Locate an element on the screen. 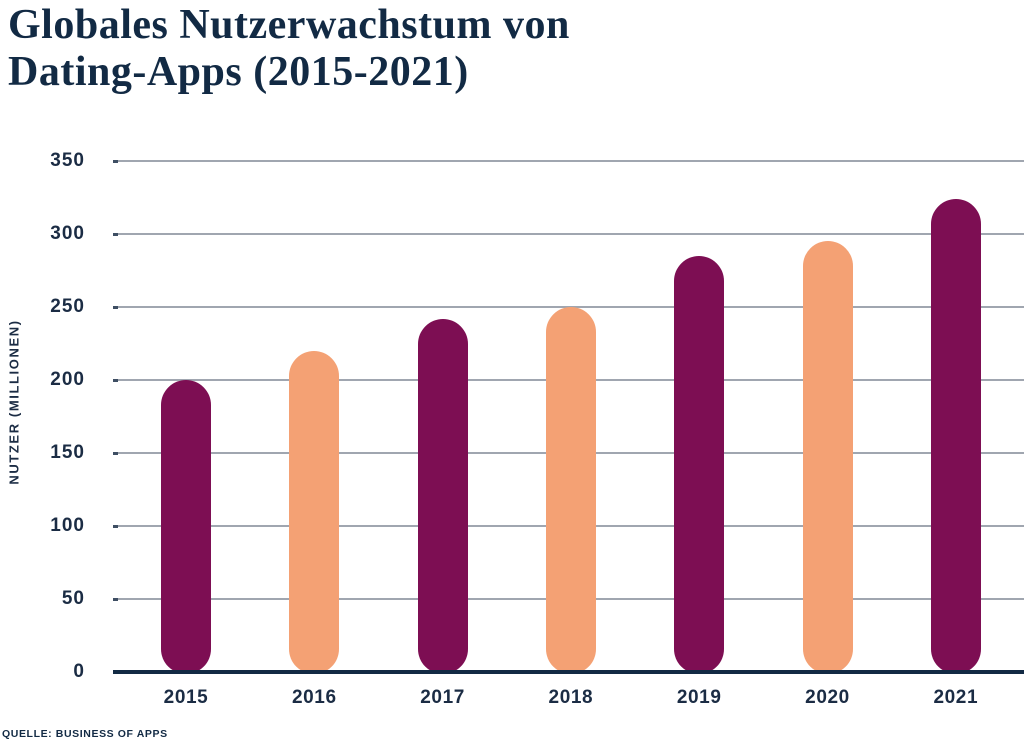  source-note: QUELLE: BUSINESS OF APPS is located at coordinates (85, 734).